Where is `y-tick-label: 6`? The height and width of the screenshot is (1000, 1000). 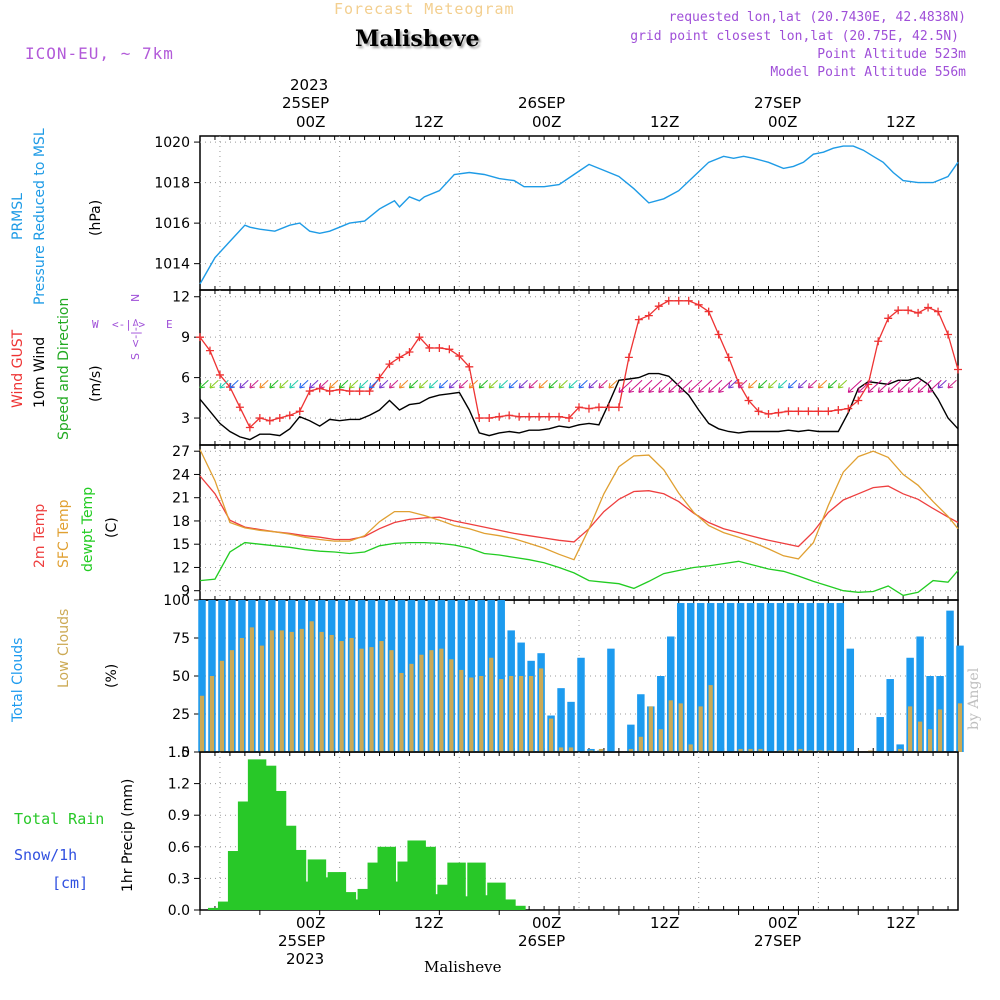
y-tick-label: 6 is located at coordinates (185, 379).